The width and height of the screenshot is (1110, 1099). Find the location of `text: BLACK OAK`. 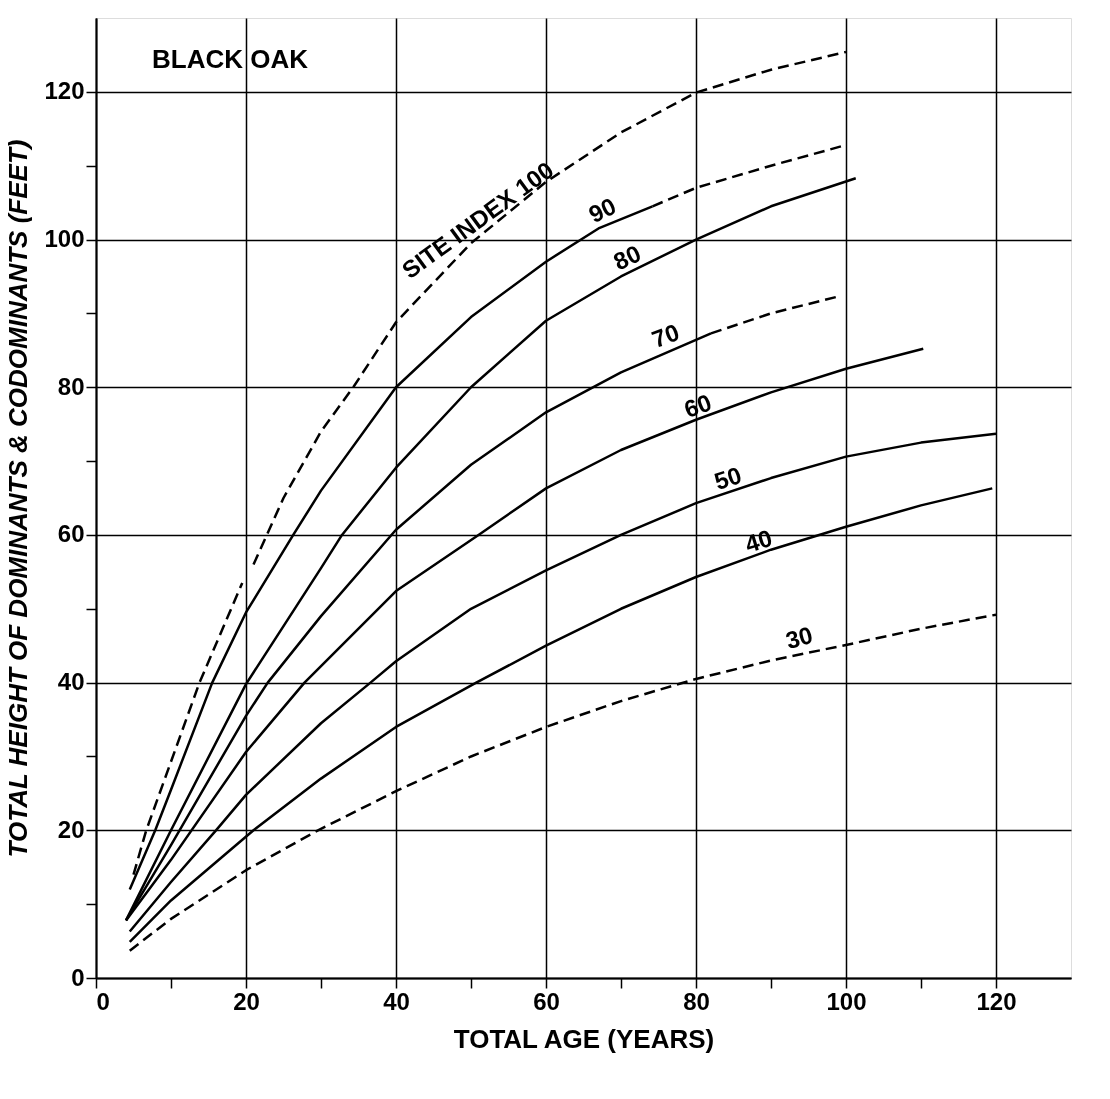

text: BLACK OAK is located at coordinates (230, 59).